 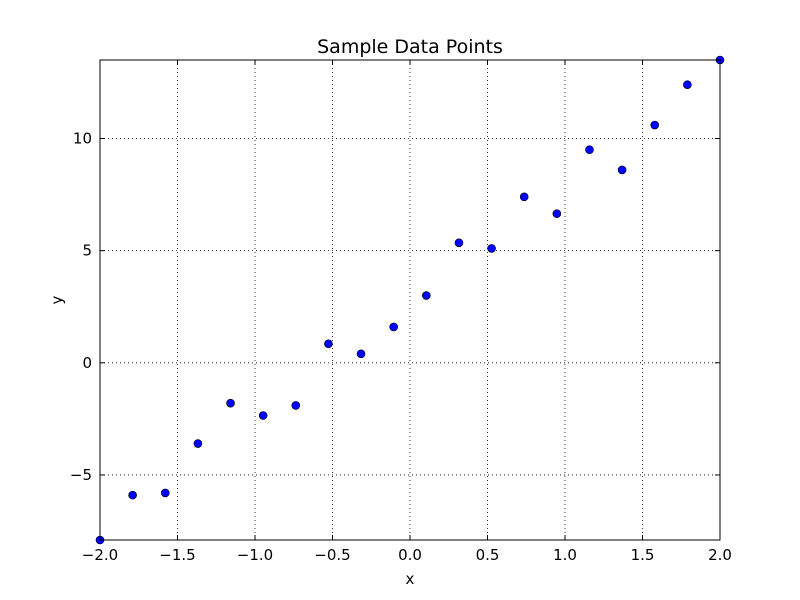 What do you see at coordinates (255, 555) in the screenshot?
I see `x-tick-label: −1.0` at bounding box center [255, 555].